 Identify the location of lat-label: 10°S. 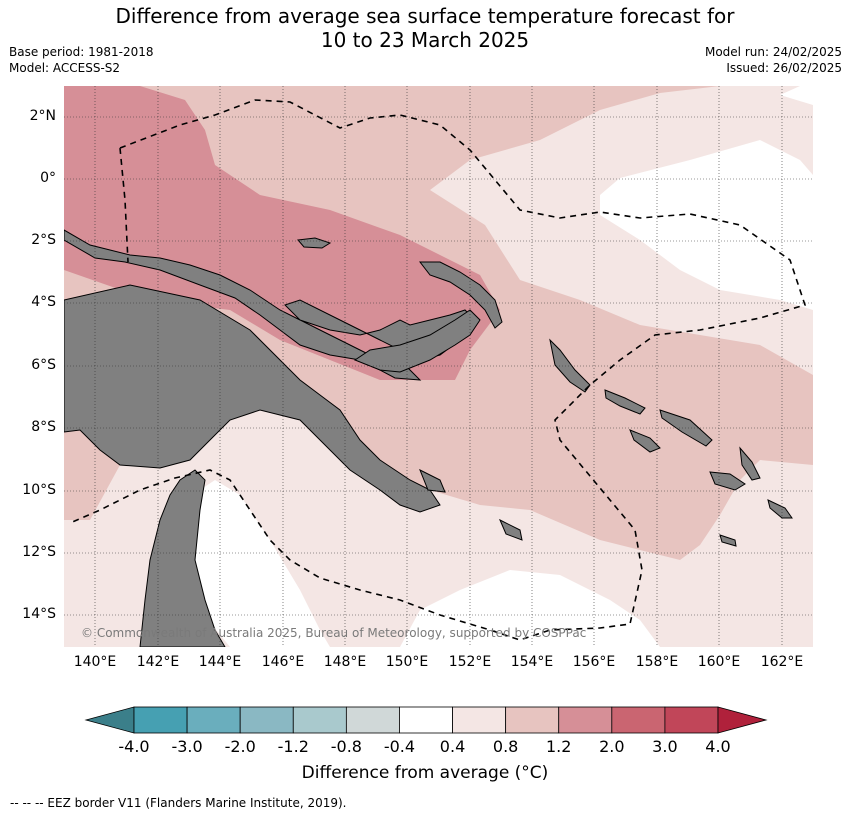
(39, 490).